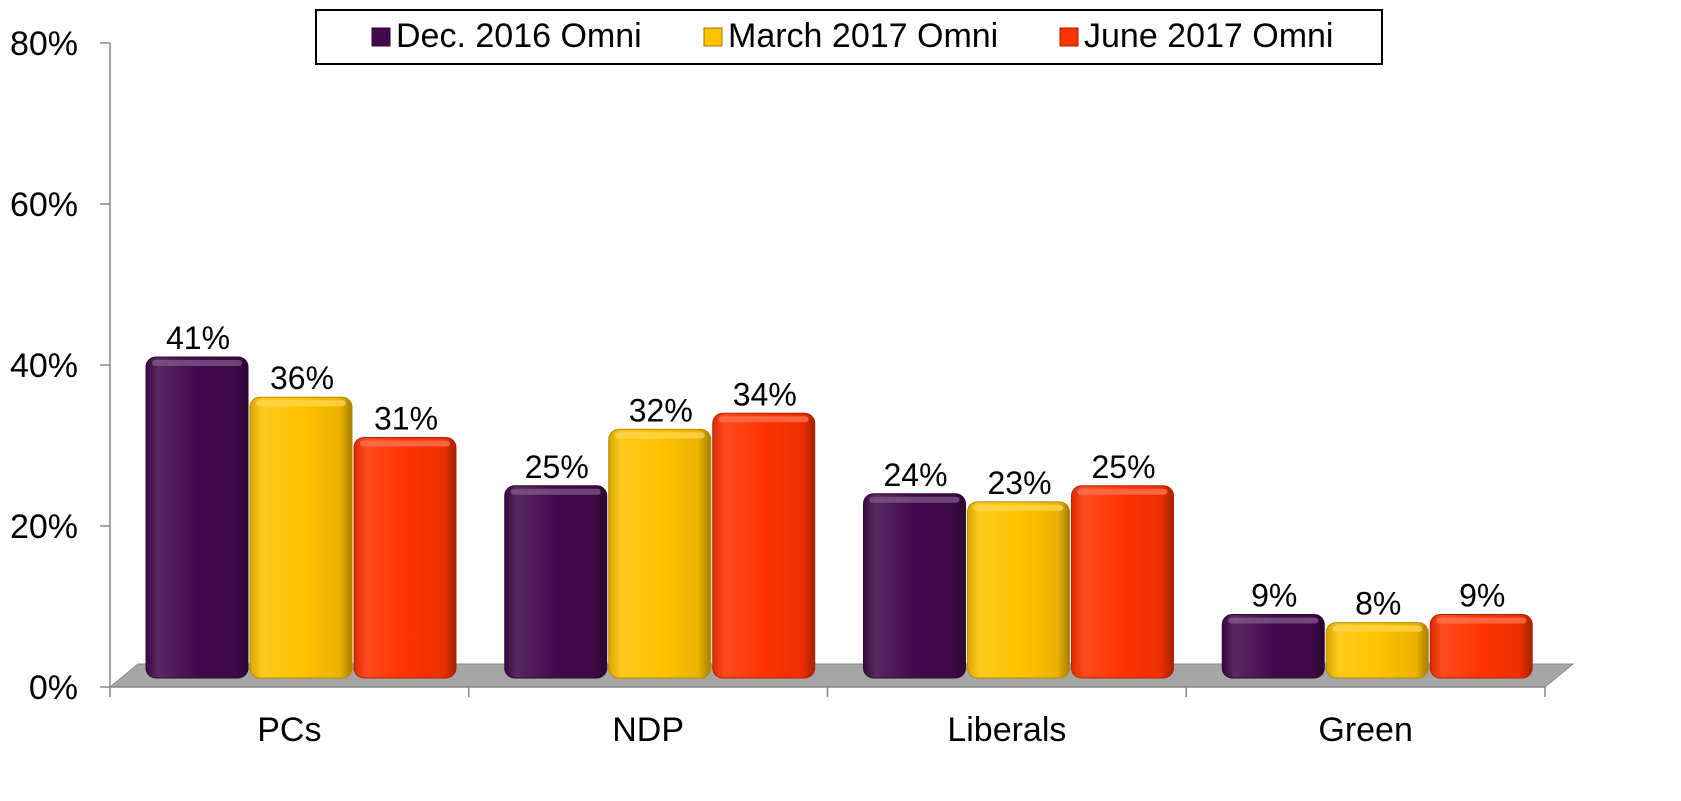 The image size is (1681, 801). I want to click on data-label: 41%, so click(198, 338).